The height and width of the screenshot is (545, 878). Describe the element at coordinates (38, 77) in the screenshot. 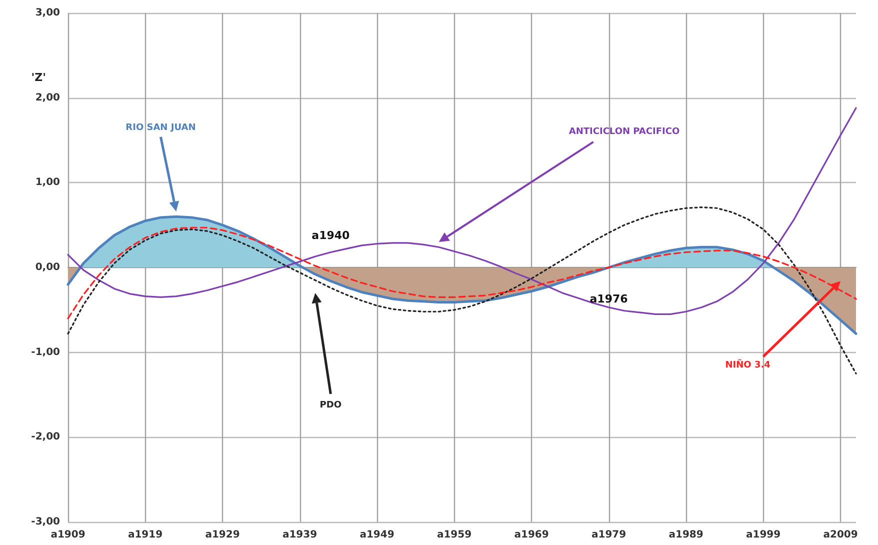

I see `y-axis-title: 'Z'` at that location.